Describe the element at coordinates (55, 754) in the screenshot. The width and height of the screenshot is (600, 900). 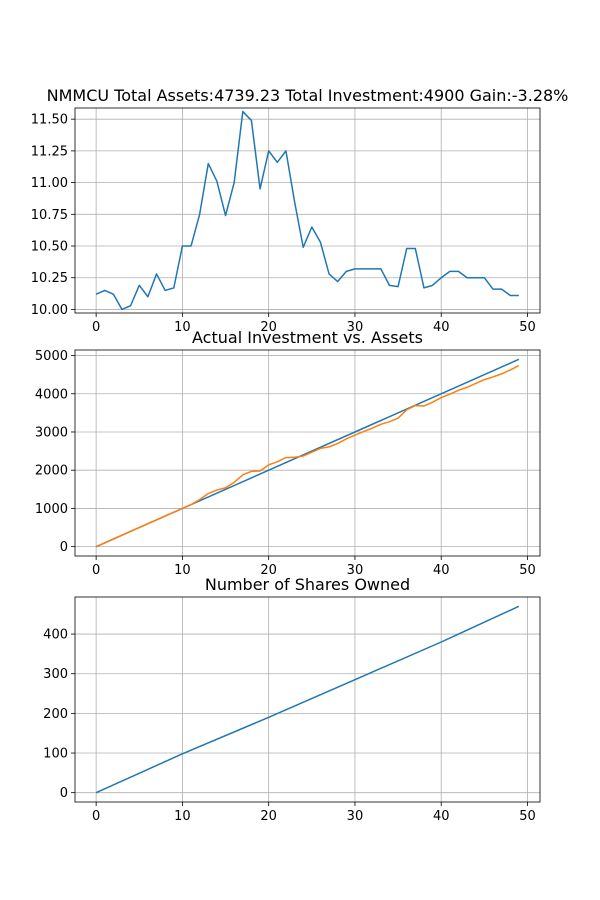
I see `y-tick-label: 100` at that location.